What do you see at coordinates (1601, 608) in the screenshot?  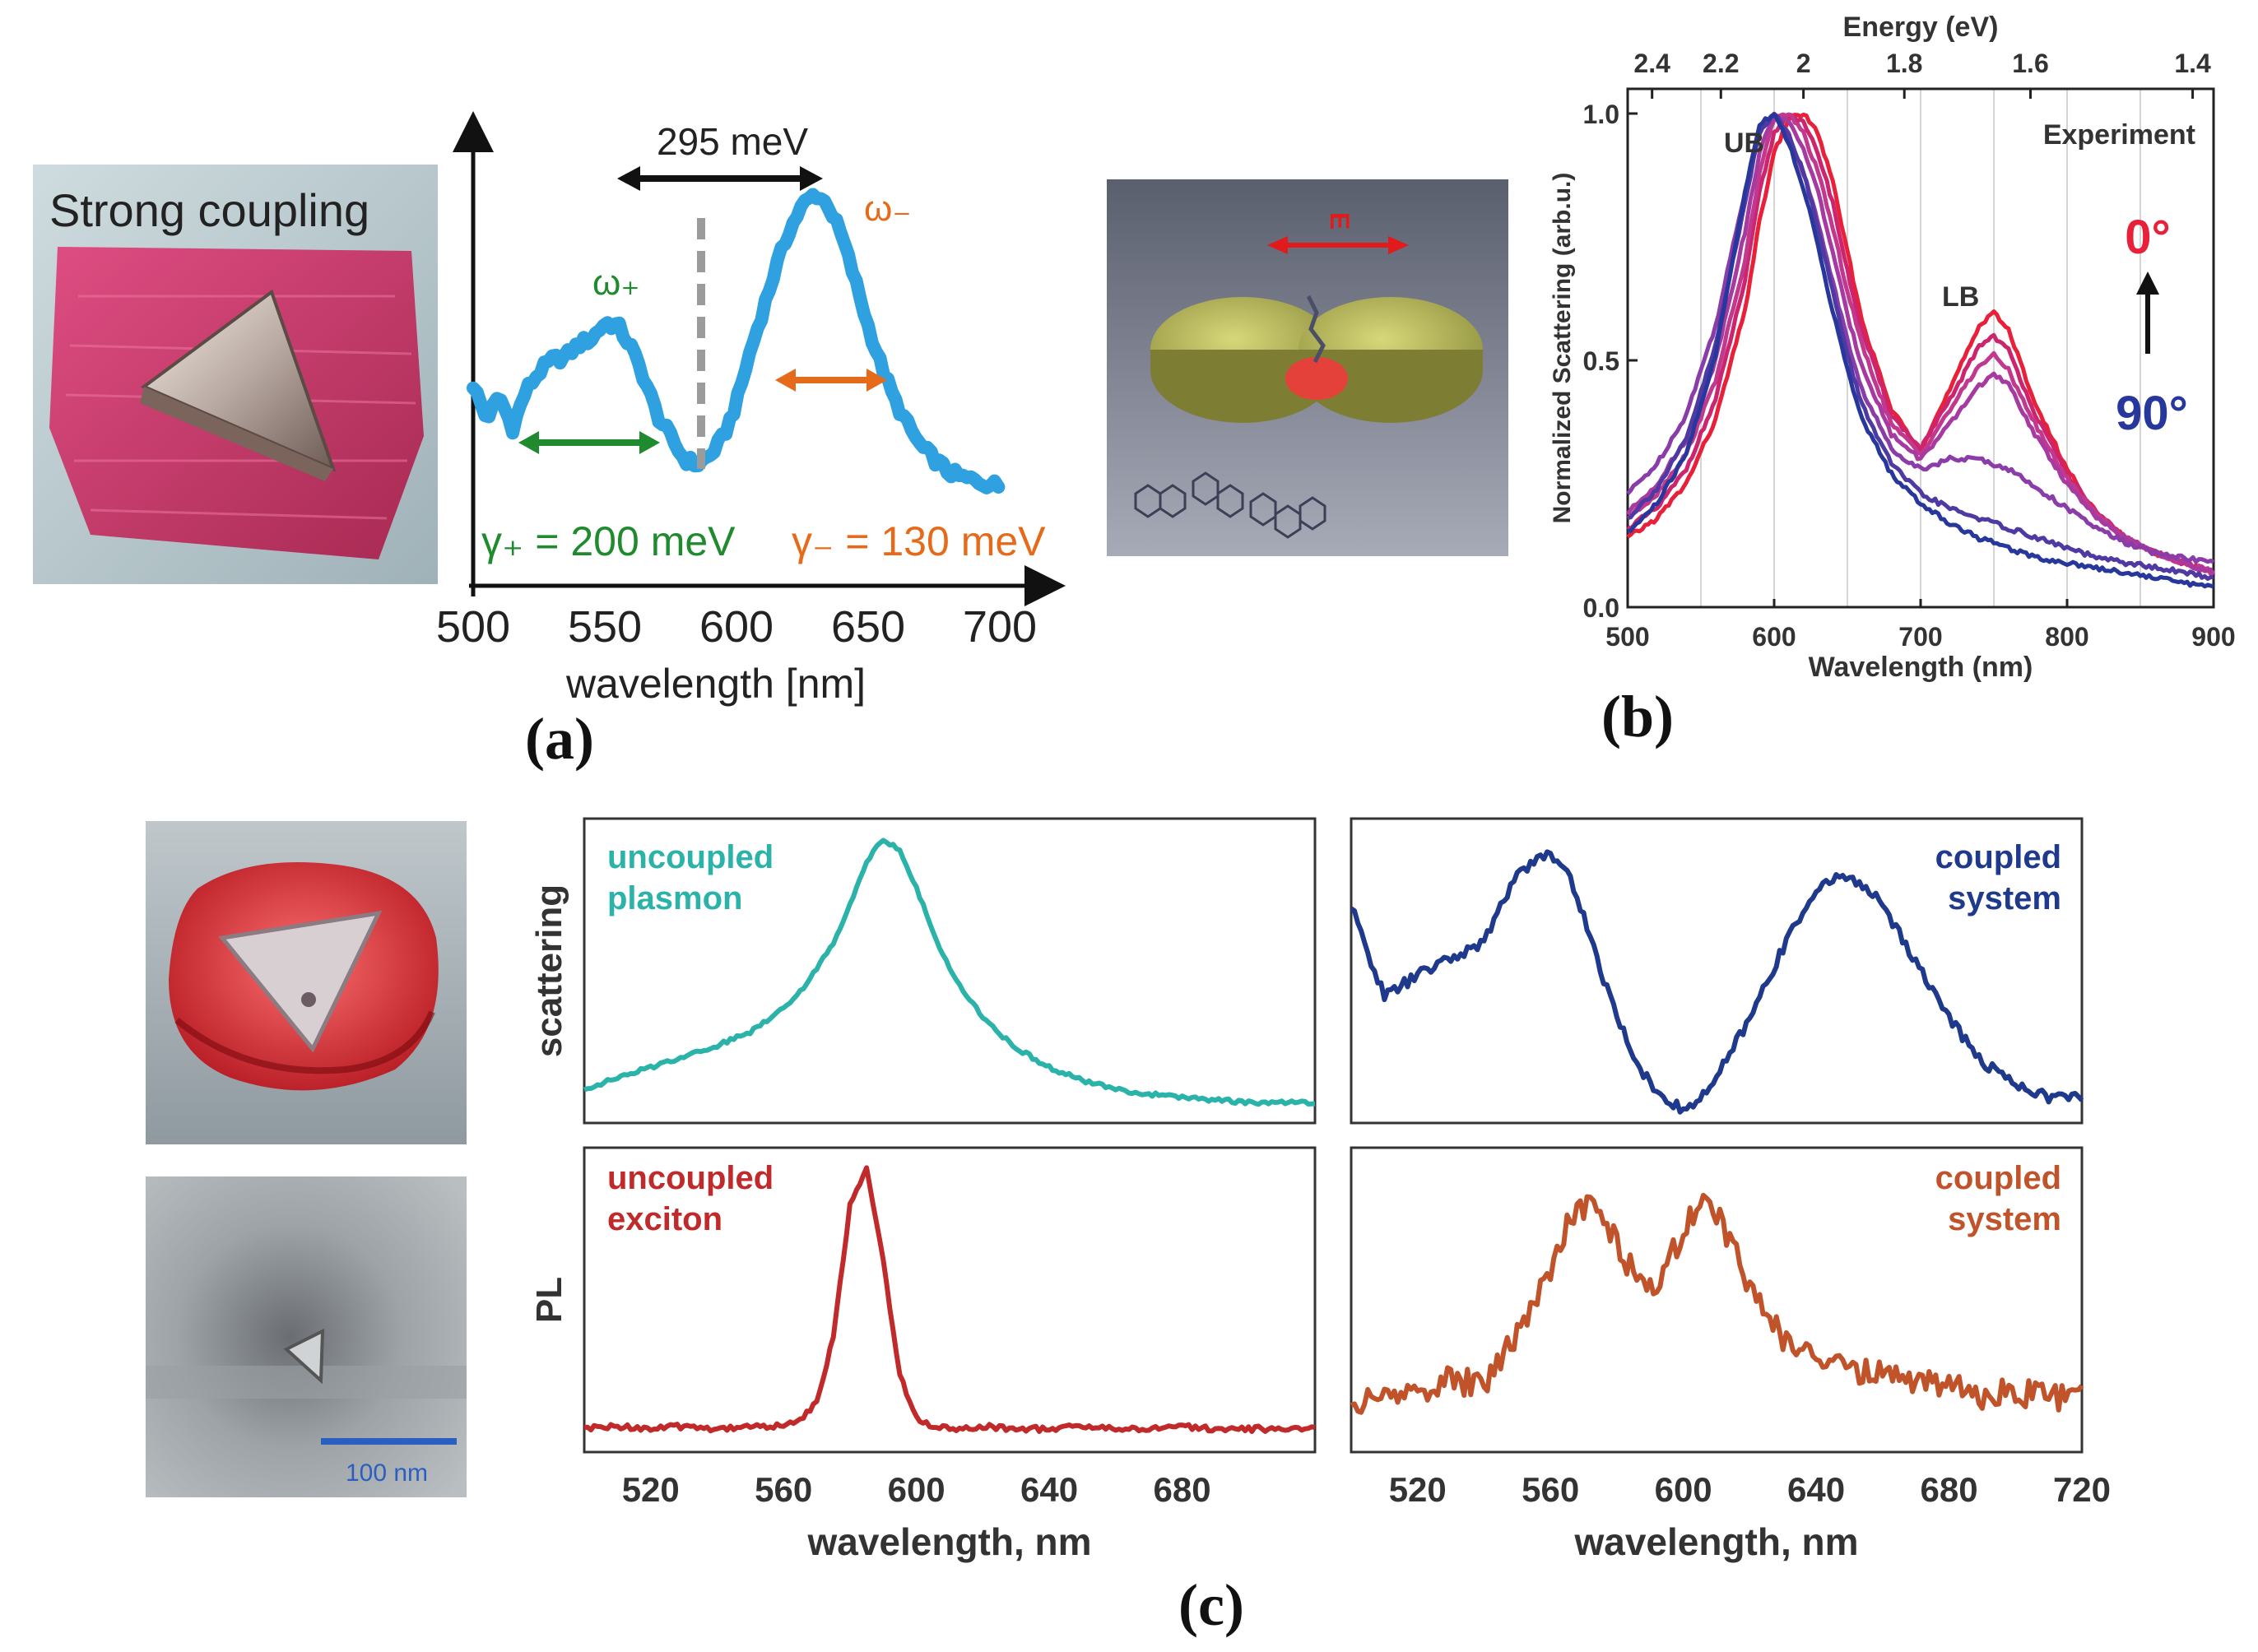 I see `chart-b-y-tick: 0.0` at bounding box center [1601, 608].